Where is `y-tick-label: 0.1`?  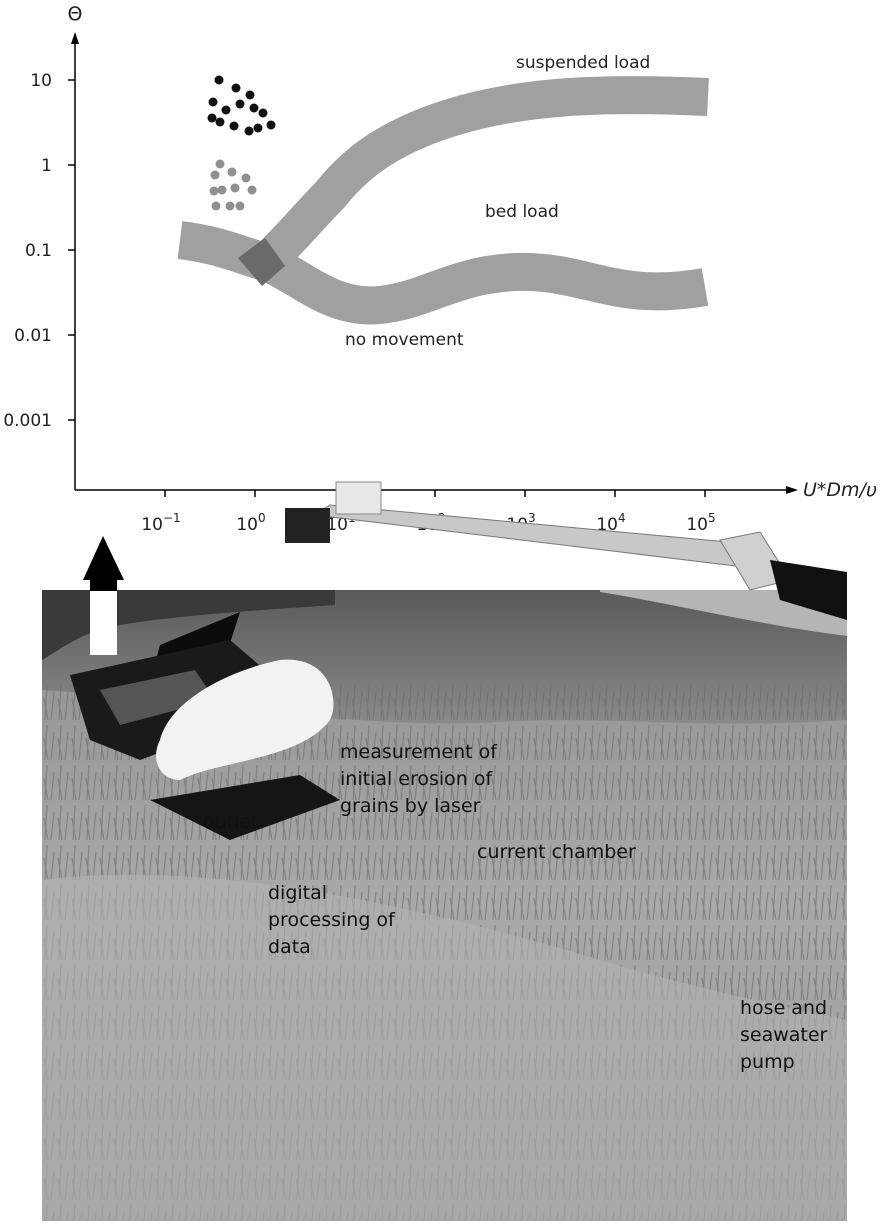
y-tick-label: 0.1 is located at coordinates (38, 251).